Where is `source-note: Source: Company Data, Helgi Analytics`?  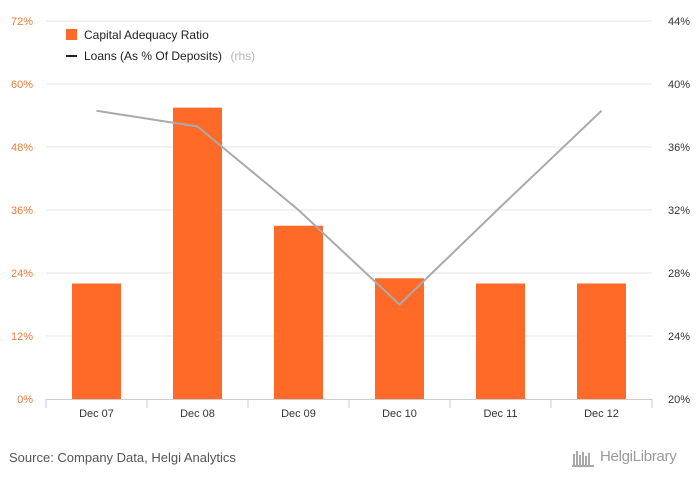
source-note: Source: Company Data, Helgi Analytics is located at coordinates (122, 457).